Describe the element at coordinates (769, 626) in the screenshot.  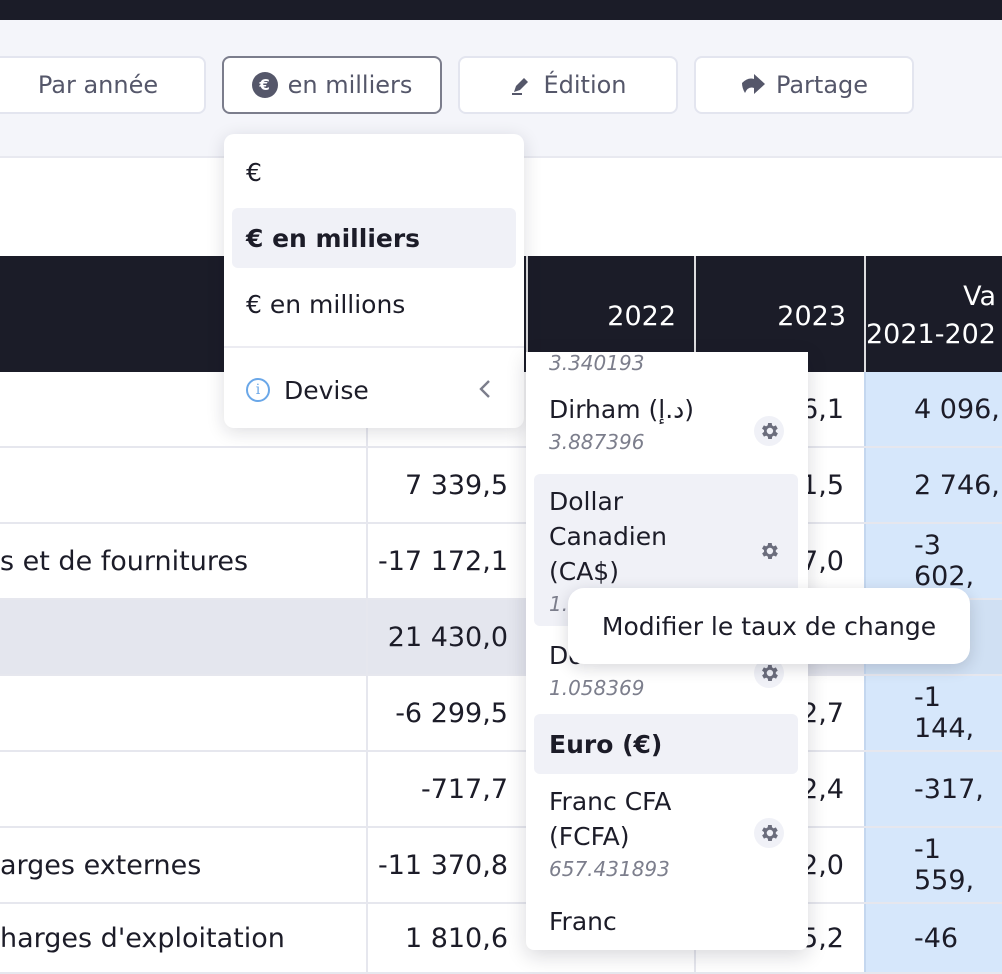
I see `edit-rate-tooltip: Modifier le taux de change` at that location.